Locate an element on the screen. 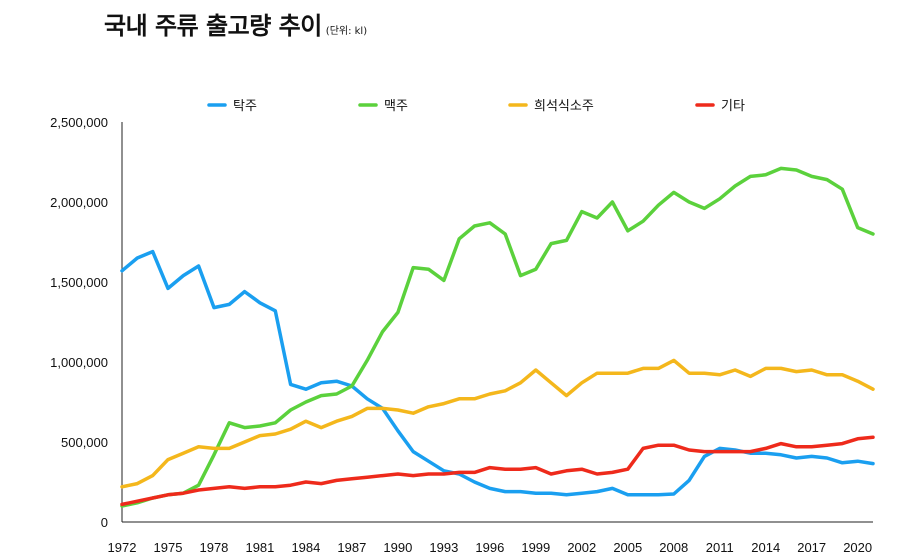 The width and height of the screenshot is (900, 560). chart-title-block: 국내 주류 출고량 추이 (단위: kl) is located at coordinates (235, 23).